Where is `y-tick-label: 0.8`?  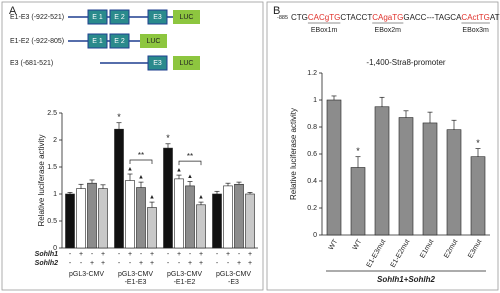
y-tick-label: 0.8 is located at coordinates (312, 127).